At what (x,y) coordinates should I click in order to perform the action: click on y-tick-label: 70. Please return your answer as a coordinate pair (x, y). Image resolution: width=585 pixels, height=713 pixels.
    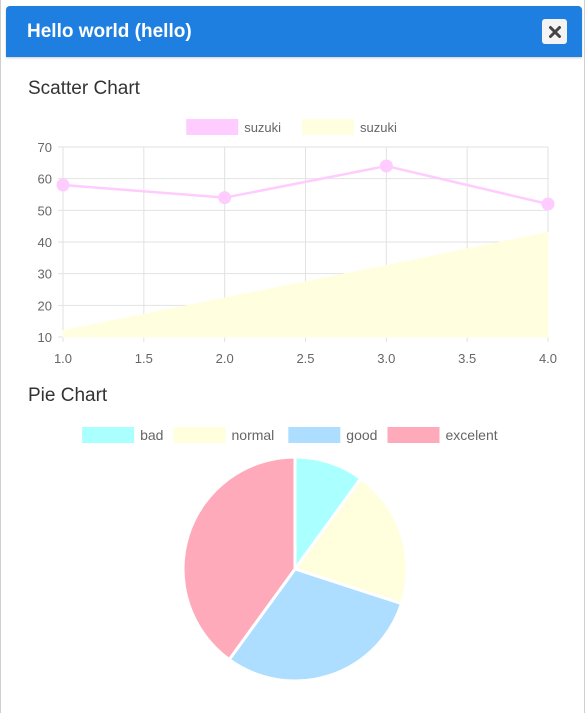
    Looking at the image, I should click on (45, 147).